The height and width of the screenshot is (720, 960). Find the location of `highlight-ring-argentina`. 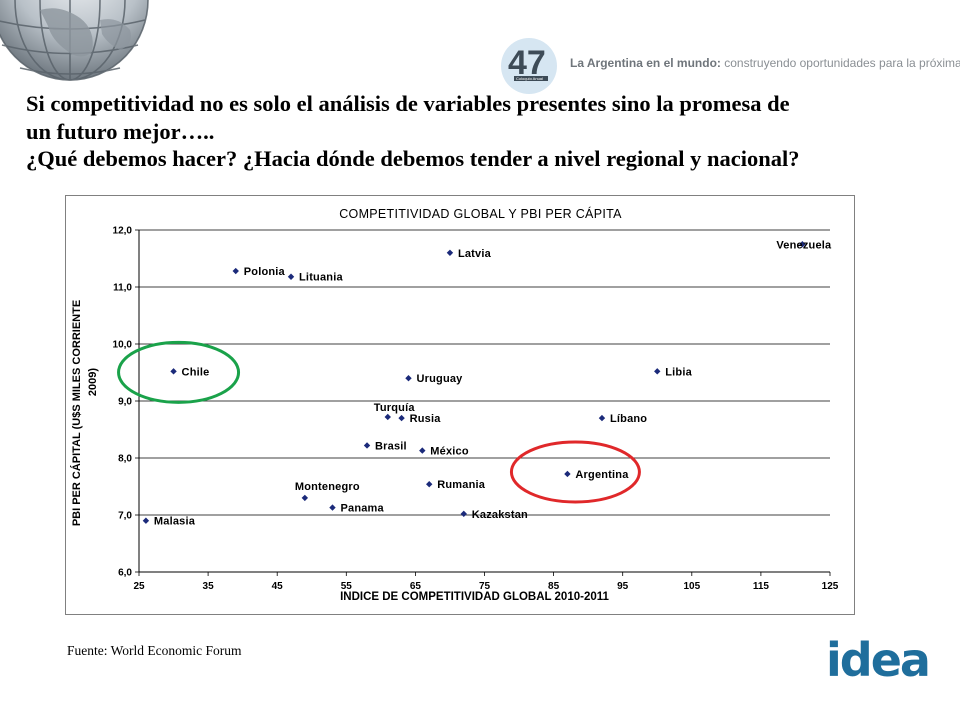

highlight-ring-argentina is located at coordinates (575, 472).